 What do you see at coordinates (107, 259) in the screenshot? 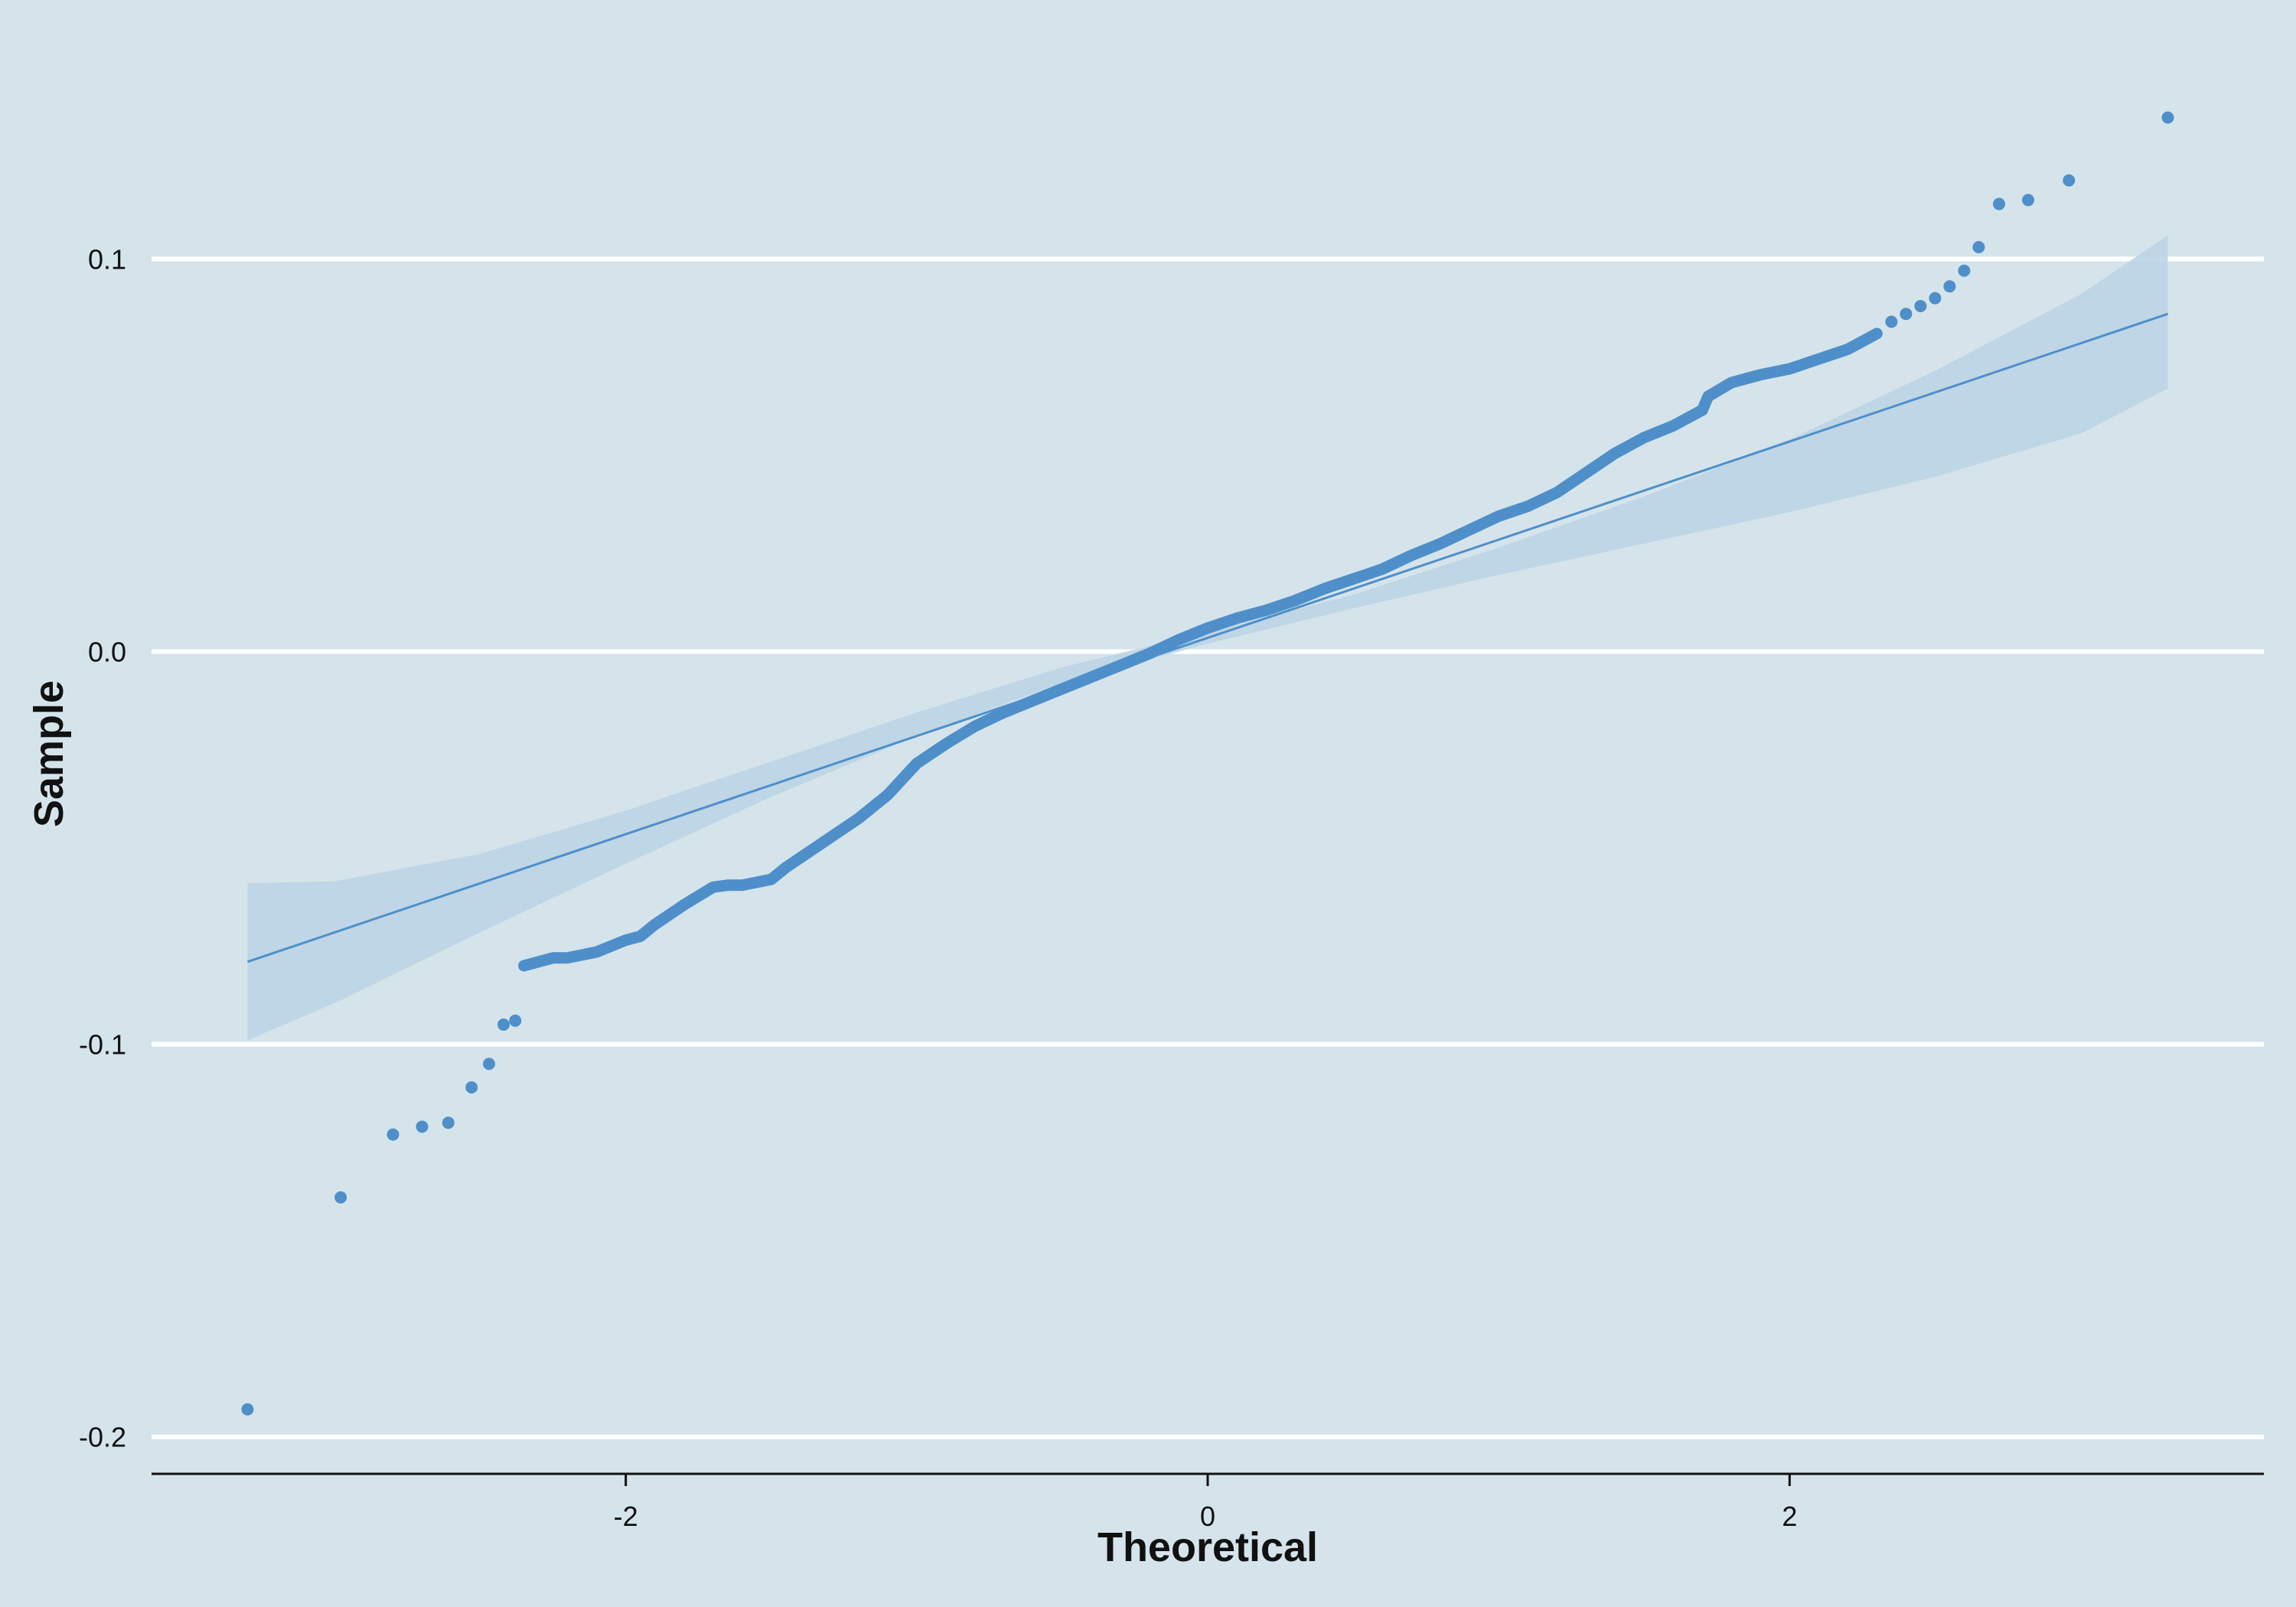
I see `y-tick-label: 0.1` at bounding box center [107, 259].